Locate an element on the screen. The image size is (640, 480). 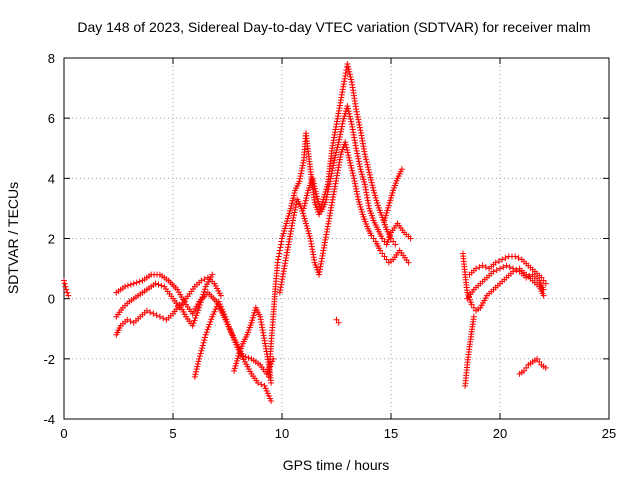
x-tick-label: 5 is located at coordinates (172, 433).